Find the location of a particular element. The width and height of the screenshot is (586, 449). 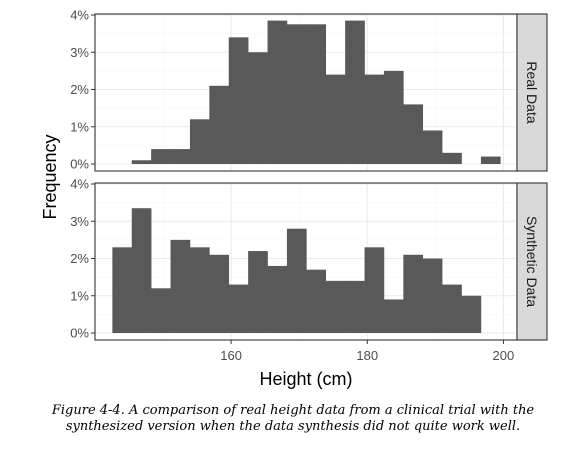

x-tick-label: 200 is located at coordinates (504, 355).